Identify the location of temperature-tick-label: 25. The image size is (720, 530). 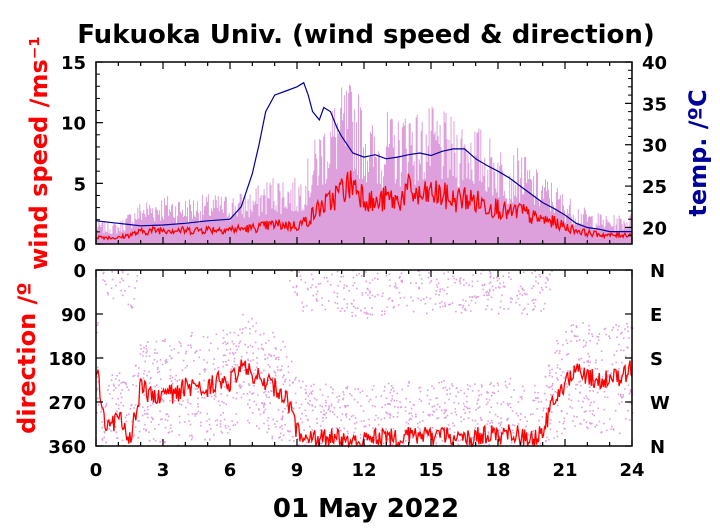
(654, 187).